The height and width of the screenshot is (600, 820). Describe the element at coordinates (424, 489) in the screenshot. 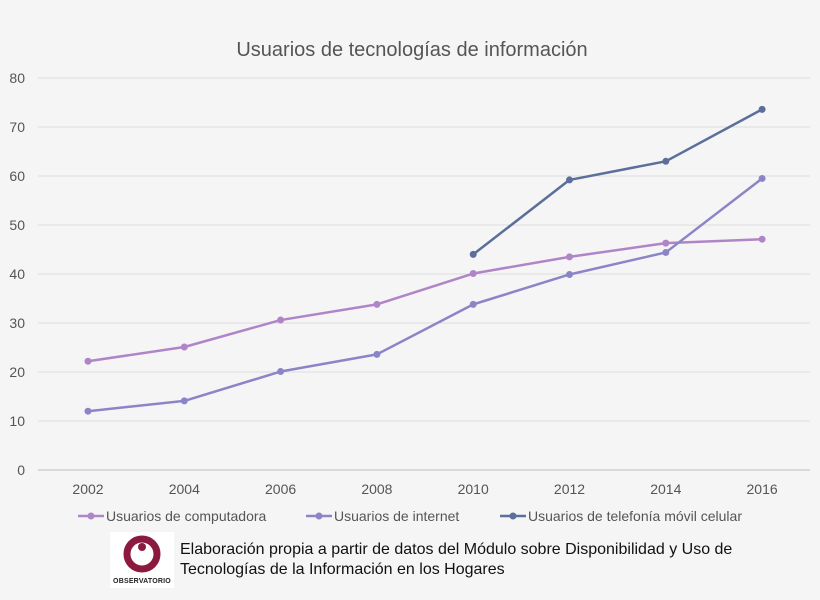

I see `x-axis: 2002 2004 2006 2008 2010 2012 2014 2016` at that location.